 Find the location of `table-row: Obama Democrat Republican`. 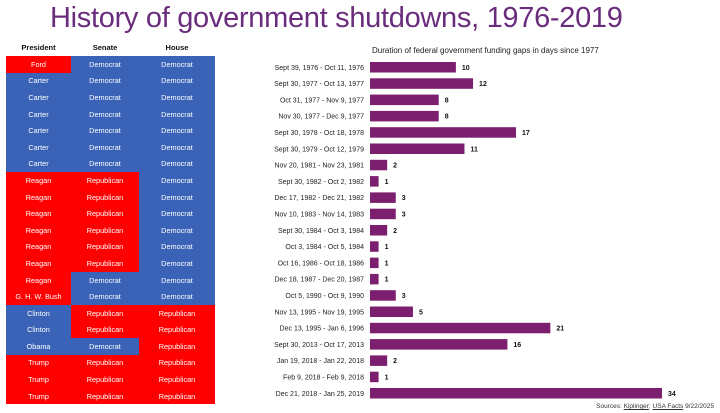

table-row: Obama Democrat Republican is located at coordinates (110, 346).